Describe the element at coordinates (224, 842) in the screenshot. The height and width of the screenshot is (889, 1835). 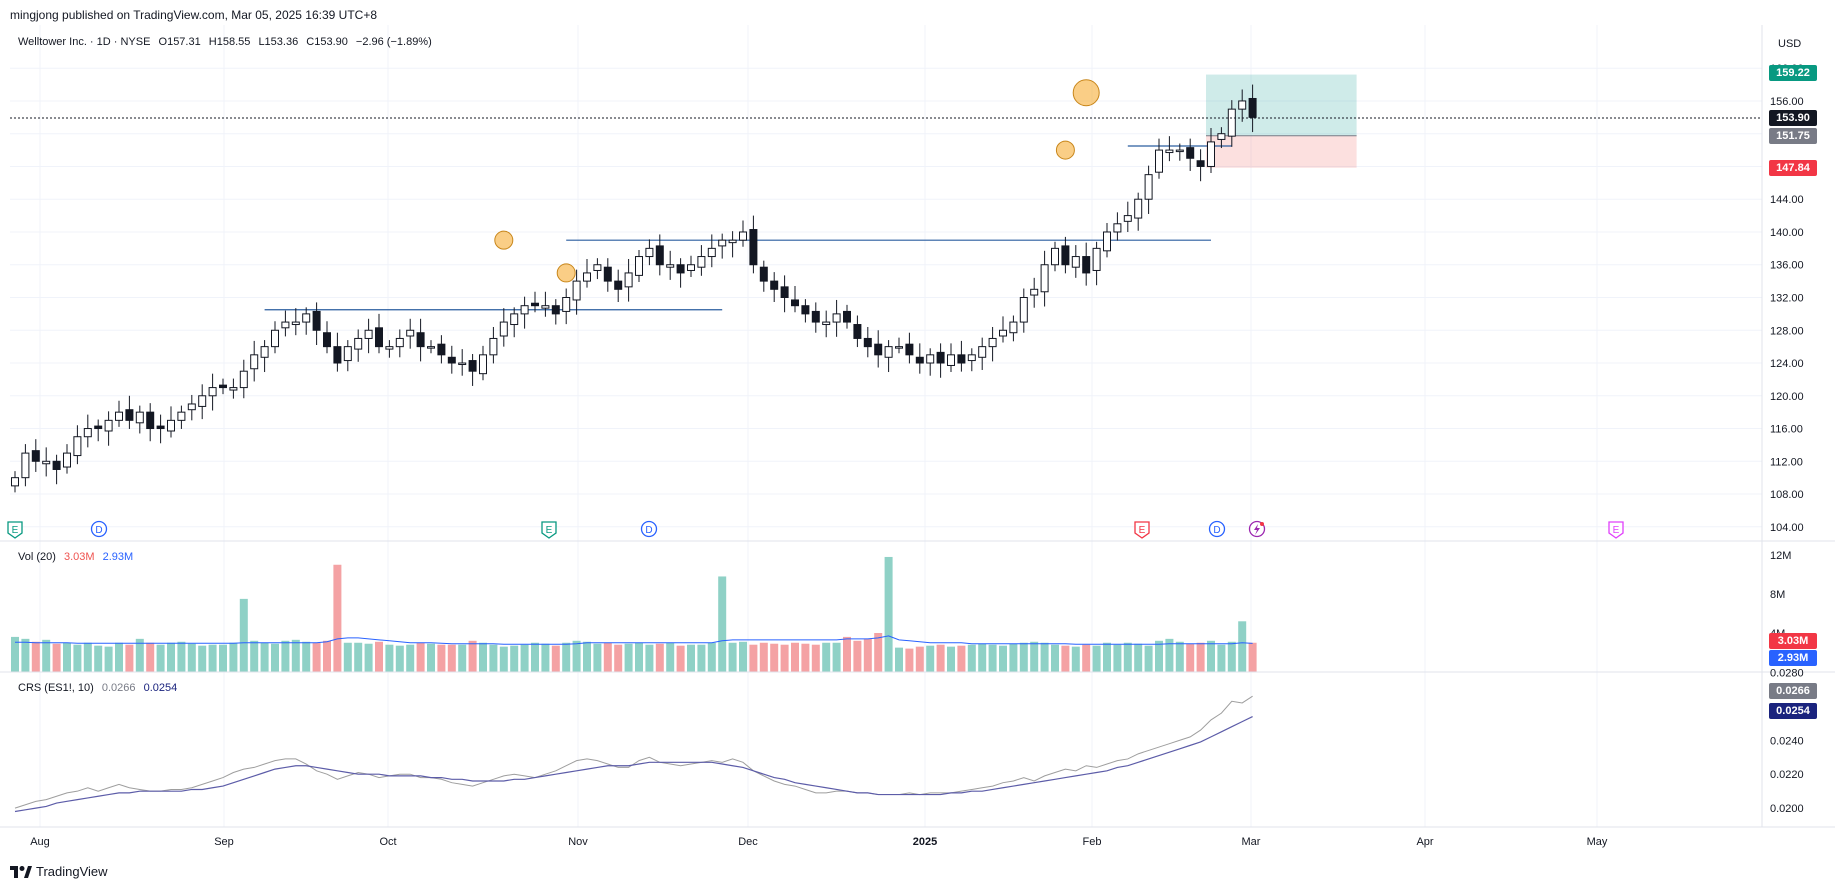
I see `time-tick-label: Sep` at that location.